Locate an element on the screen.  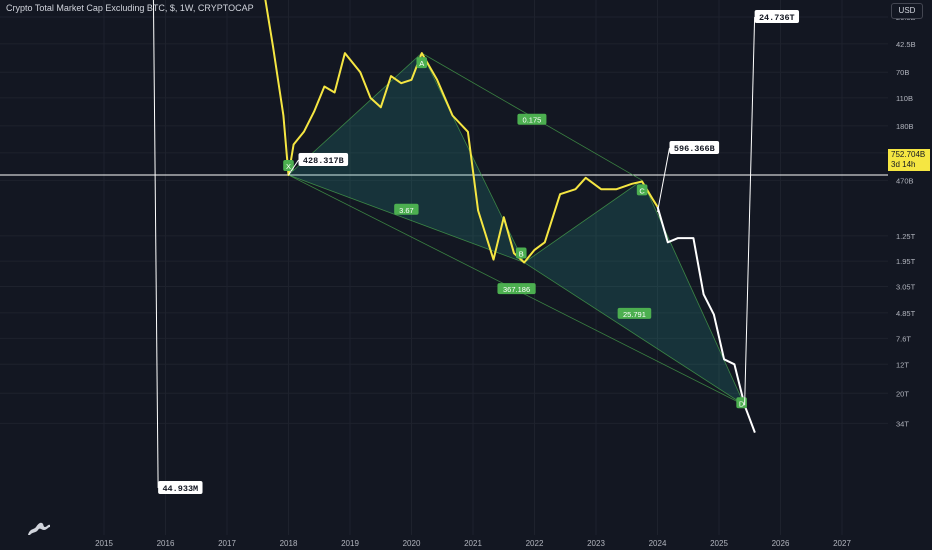
ratio-label-ac: 0.175 is located at coordinates (532, 120).